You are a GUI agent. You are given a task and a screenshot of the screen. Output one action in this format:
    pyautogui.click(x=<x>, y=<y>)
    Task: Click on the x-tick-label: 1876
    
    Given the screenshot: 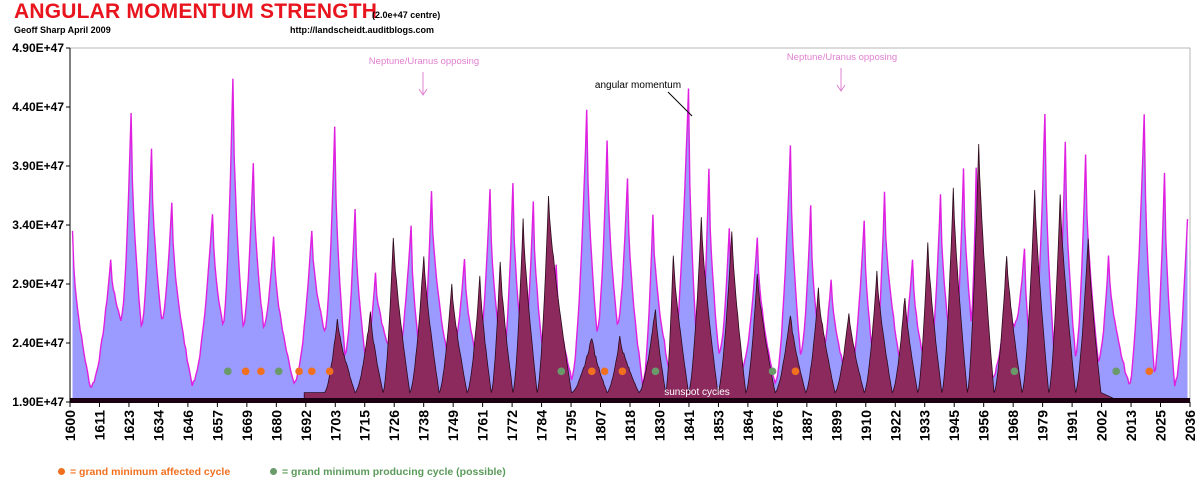 What is the action you would take?
    pyautogui.click(x=777, y=425)
    